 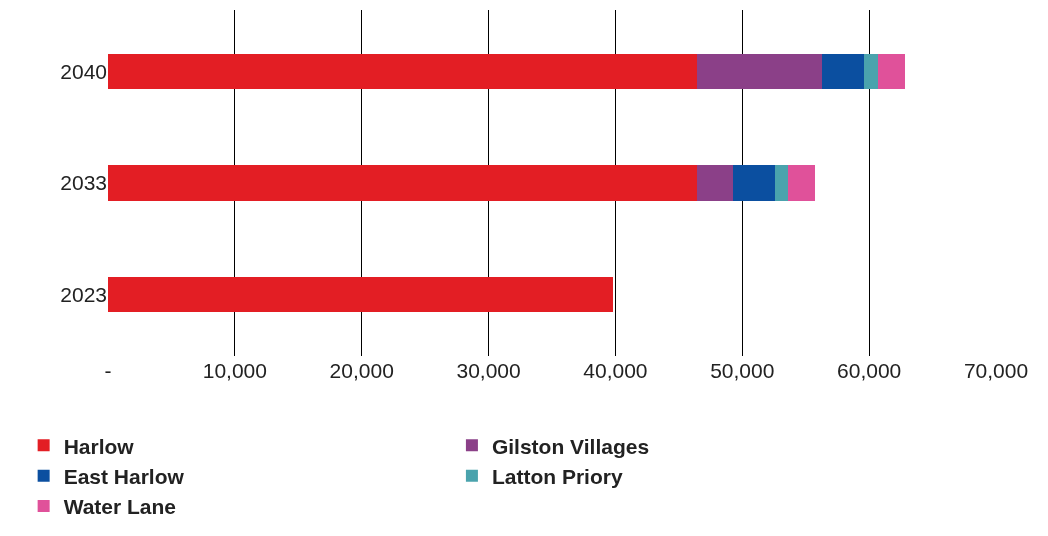 What do you see at coordinates (83, 183) in the screenshot?
I see `y-tick-label: 2033` at bounding box center [83, 183].